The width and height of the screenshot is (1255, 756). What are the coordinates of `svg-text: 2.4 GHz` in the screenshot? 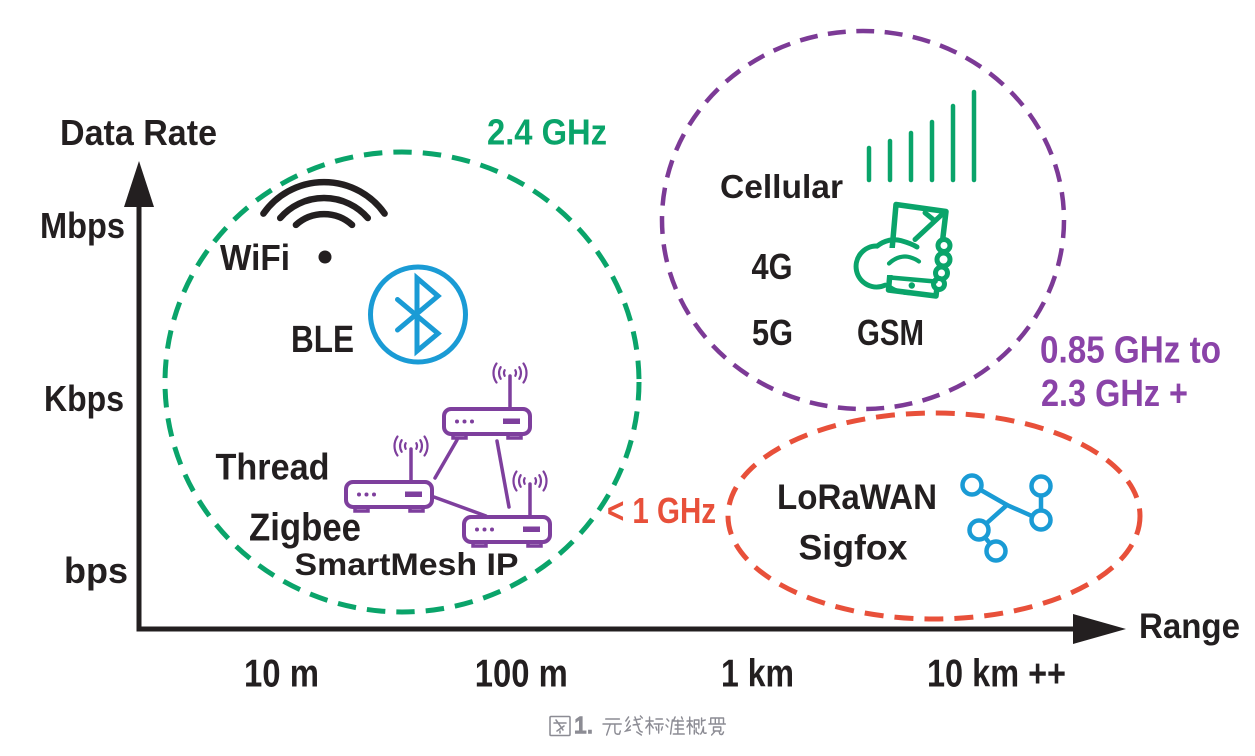 It's located at (547, 132).